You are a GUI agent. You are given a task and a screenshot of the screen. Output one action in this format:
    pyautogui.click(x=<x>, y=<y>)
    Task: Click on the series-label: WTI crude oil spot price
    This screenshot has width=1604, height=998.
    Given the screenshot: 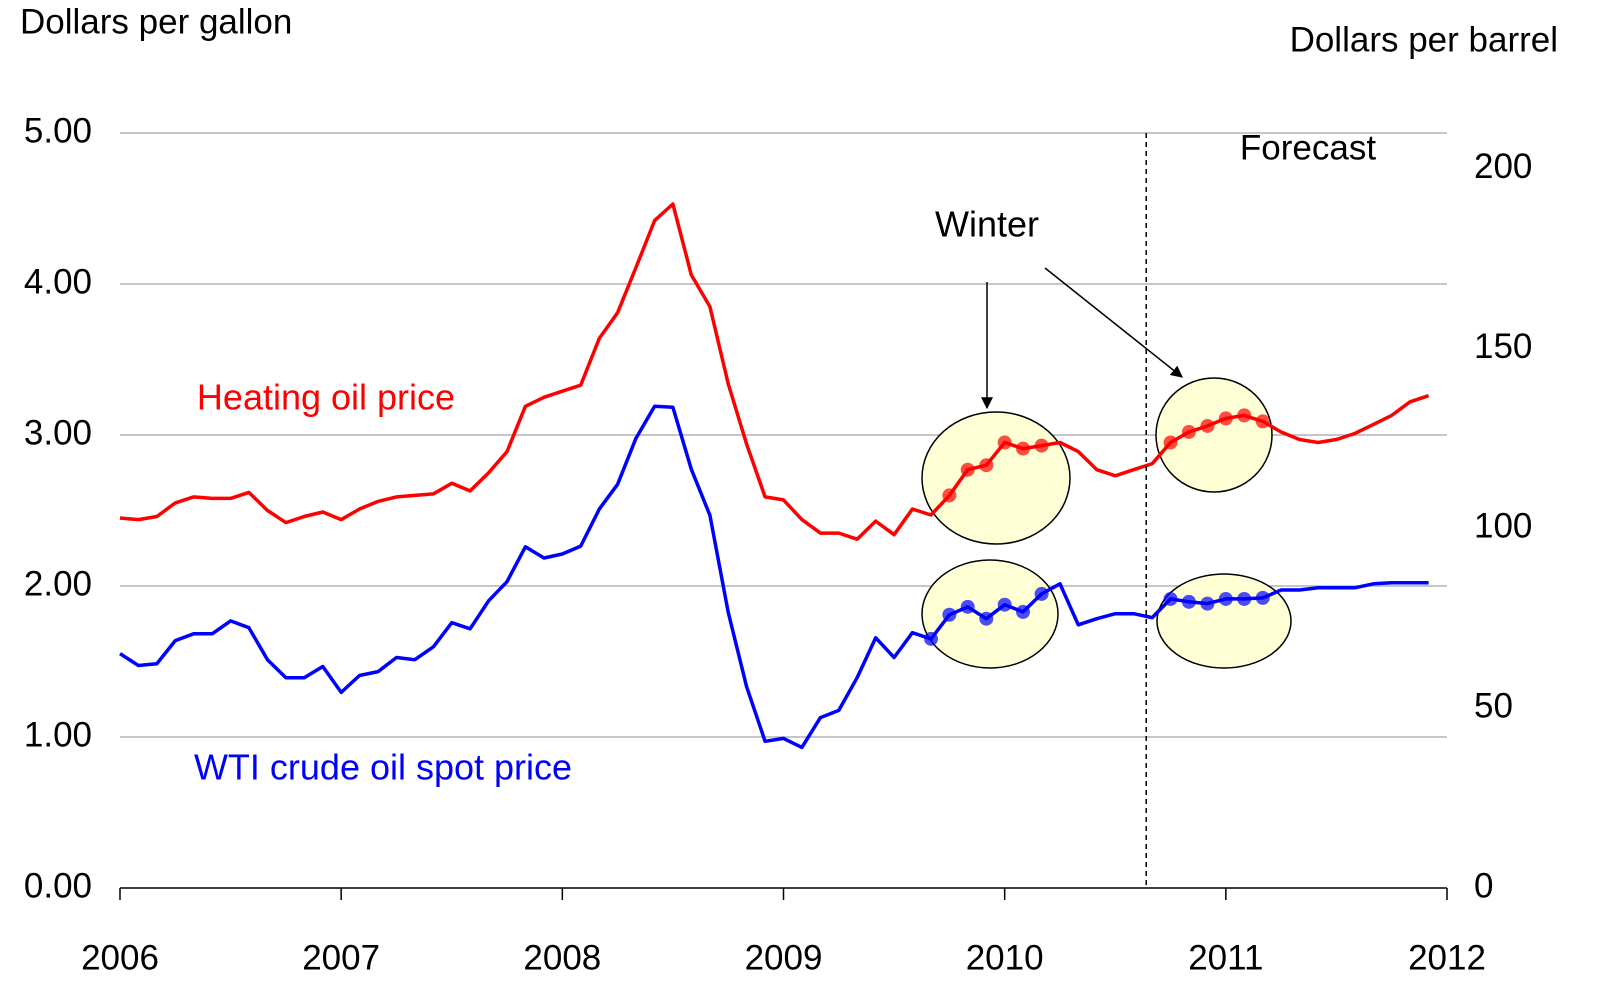 What is the action you would take?
    pyautogui.click(x=383, y=767)
    